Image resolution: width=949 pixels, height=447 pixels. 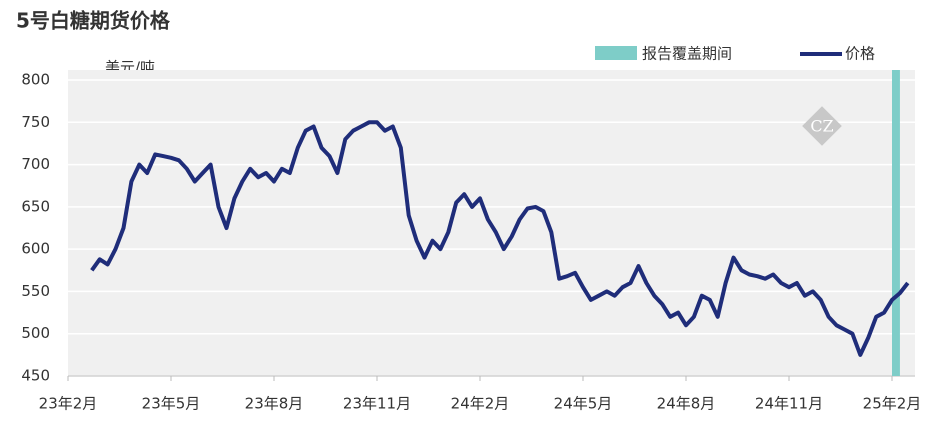 I want to click on watermark-logo, so click(x=822, y=126).